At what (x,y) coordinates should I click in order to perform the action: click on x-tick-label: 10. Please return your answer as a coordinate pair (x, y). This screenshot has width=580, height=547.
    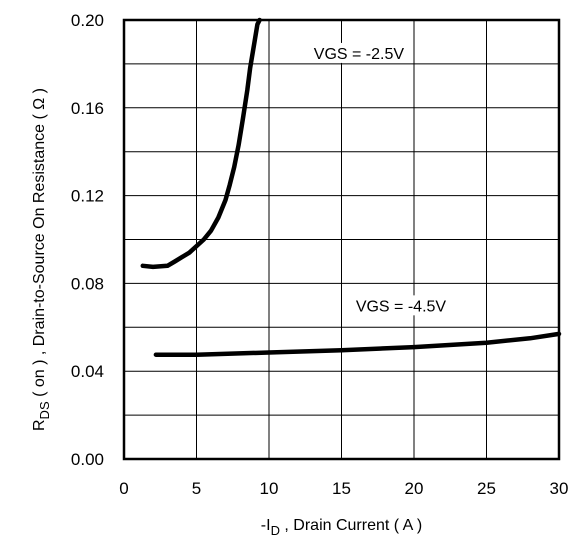
    Looking at the image, I should click on (269, 488).